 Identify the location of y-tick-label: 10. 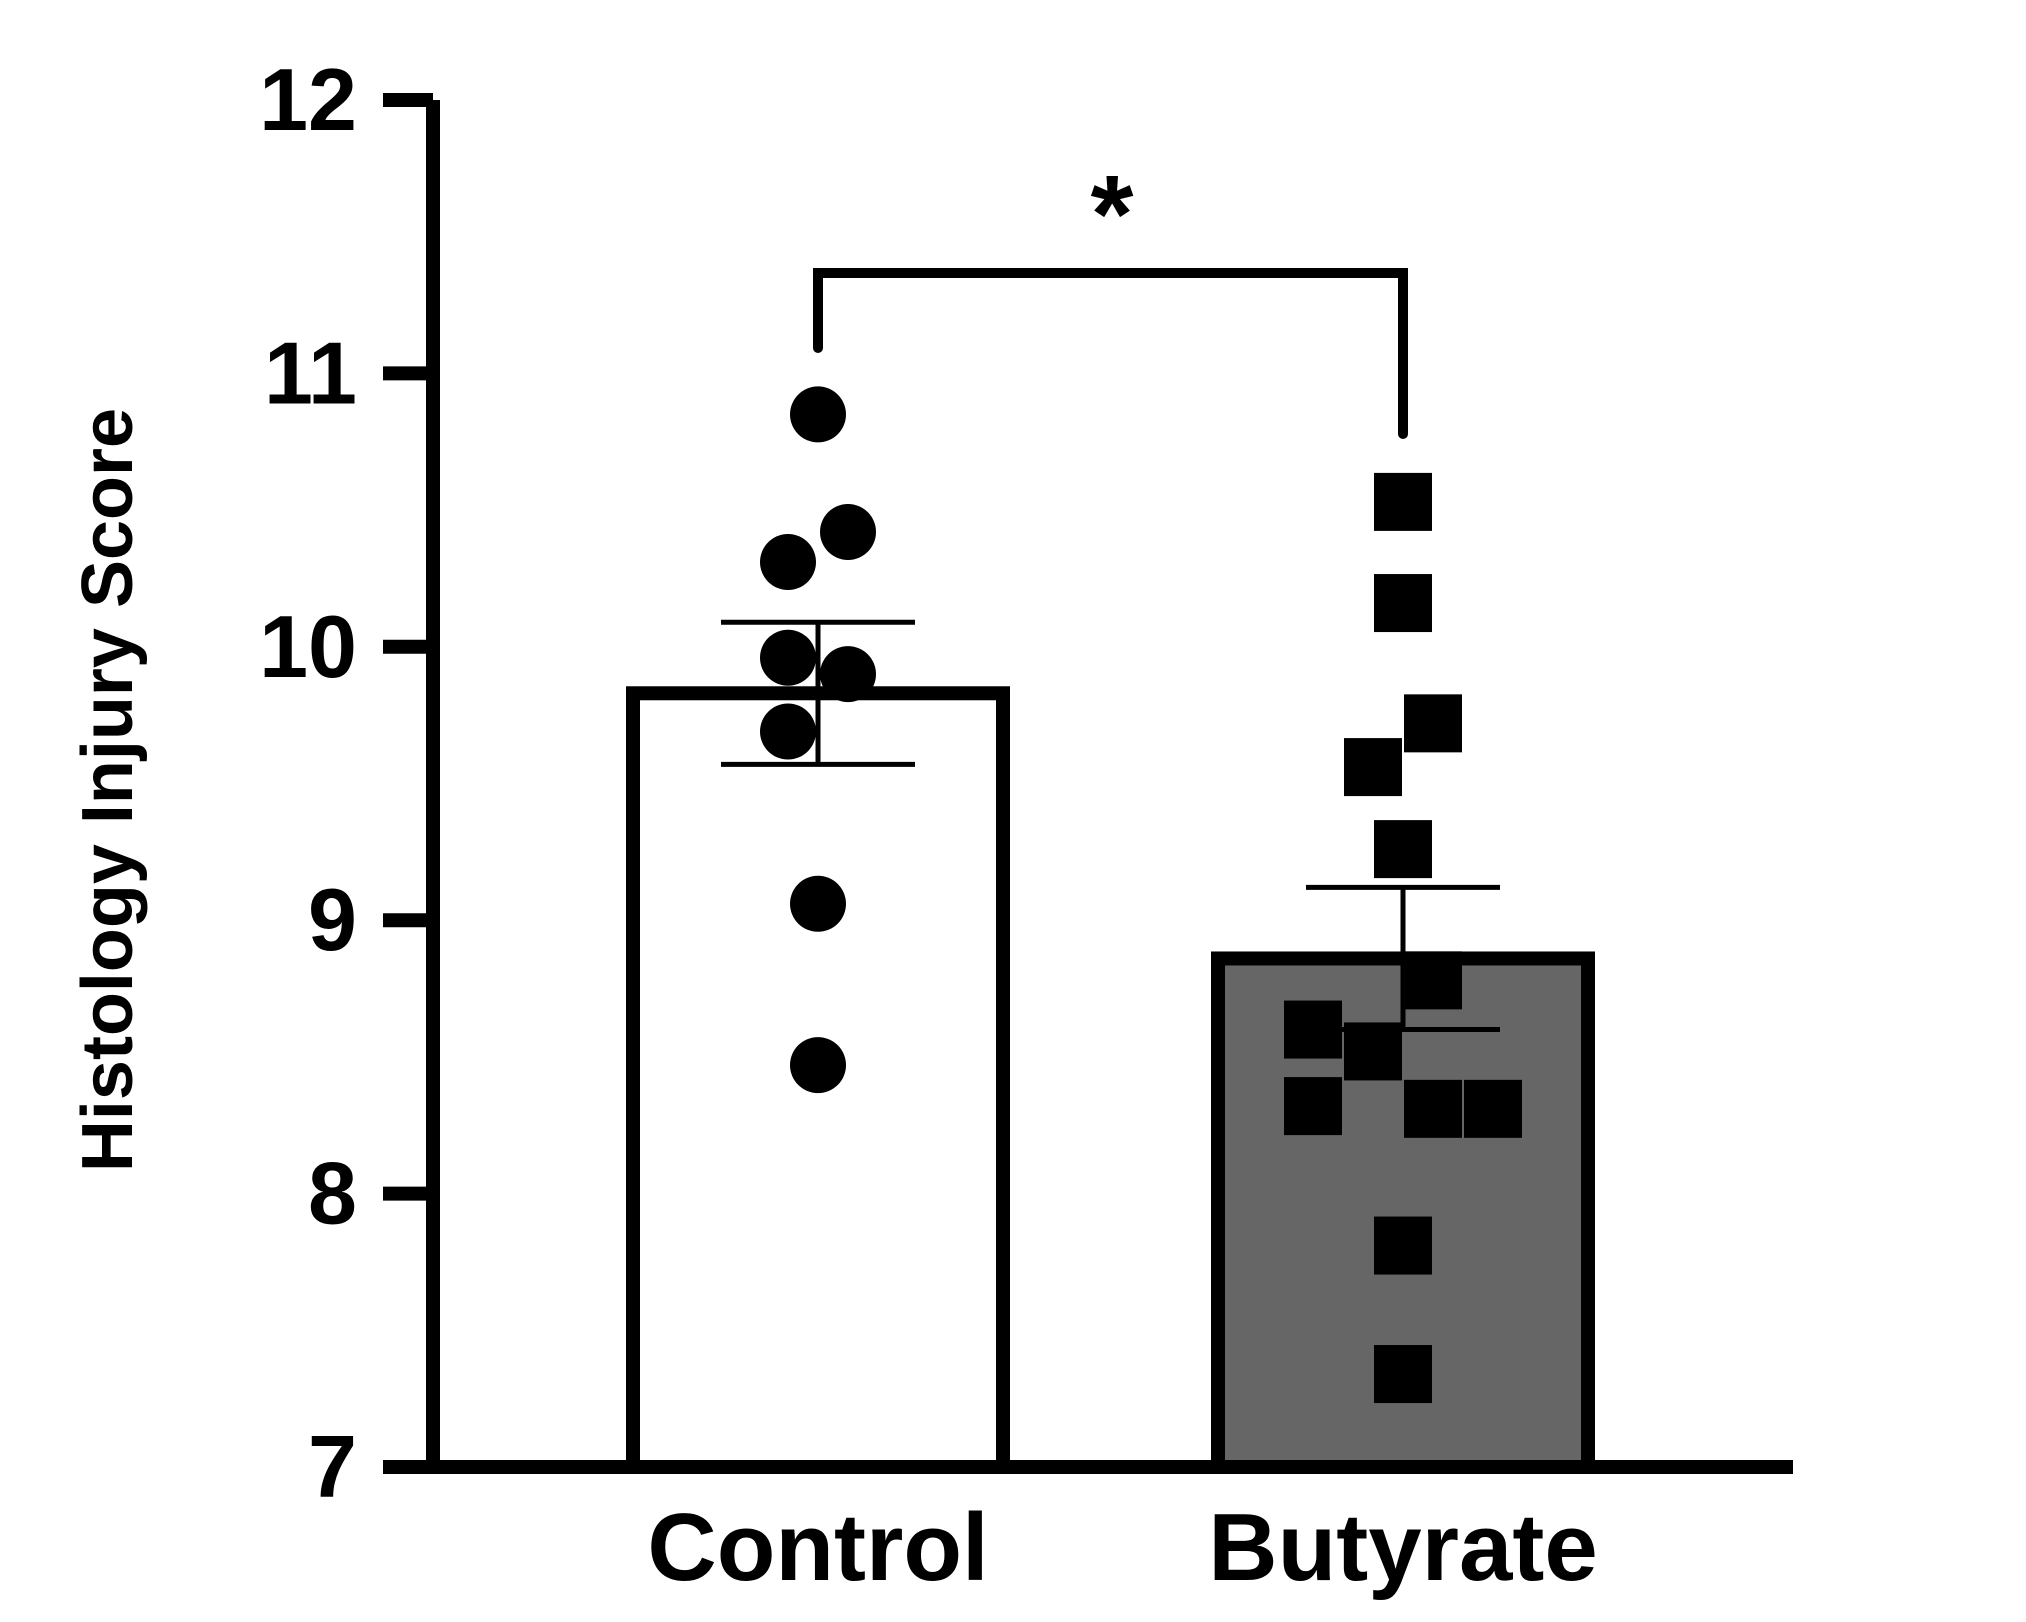
(308, 646).